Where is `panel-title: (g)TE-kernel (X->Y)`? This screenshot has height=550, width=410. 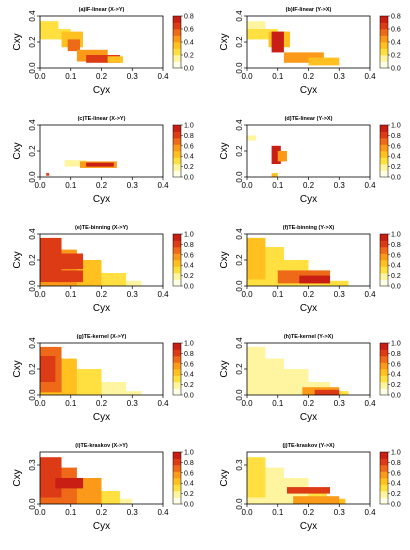
panel-title: (g)TE-kernel (X->Y) is located at coordinates (102, 337).